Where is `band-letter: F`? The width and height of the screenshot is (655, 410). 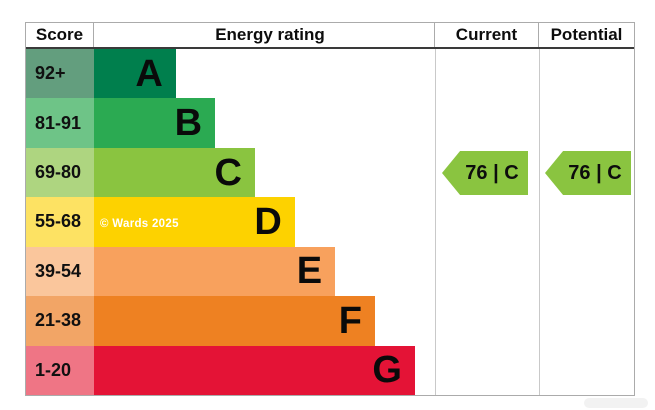
band-letter: F is located at coordinates (350, 320).